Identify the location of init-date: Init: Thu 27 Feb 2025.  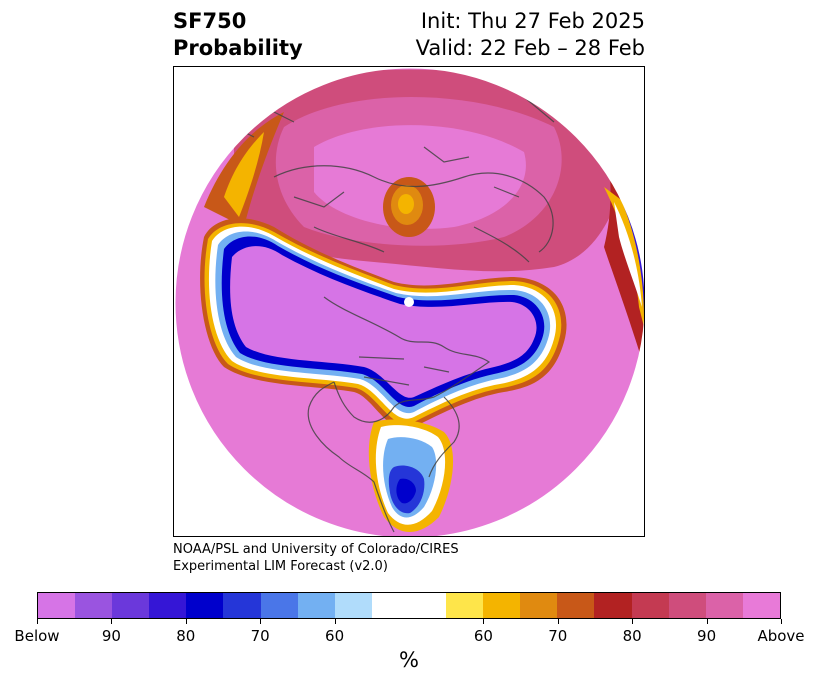
(532, 21).